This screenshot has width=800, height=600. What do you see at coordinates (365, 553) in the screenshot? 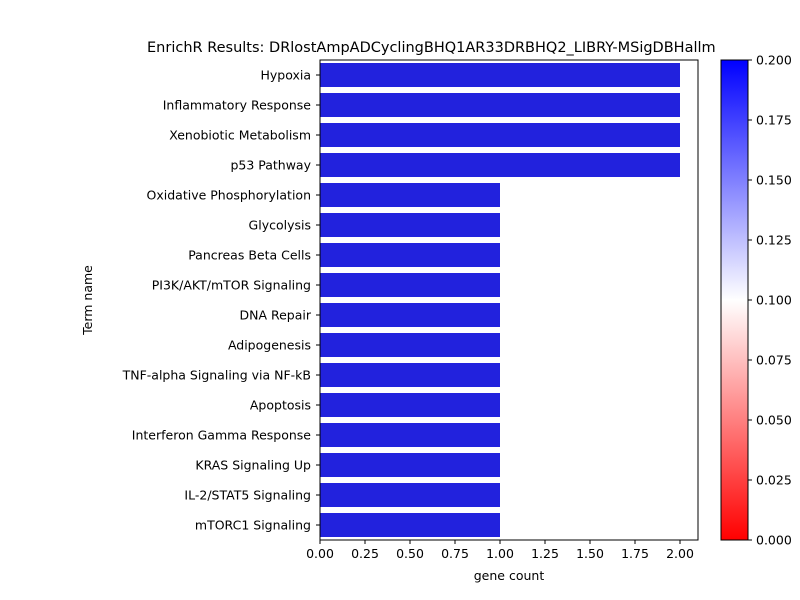
I see `x-tick-label: 0.25` at bounding box center [365, 553].